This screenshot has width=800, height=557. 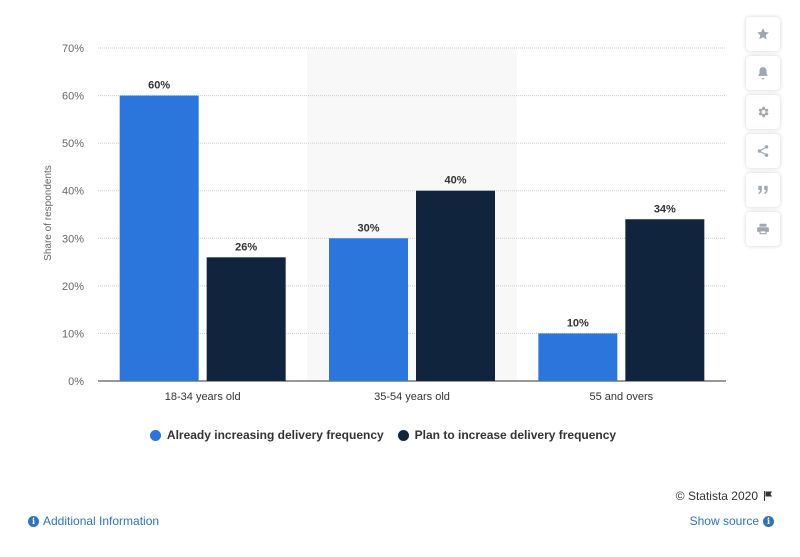 I want to click on x-tick-label: 35-54 years old, so click(x=412, y=397).